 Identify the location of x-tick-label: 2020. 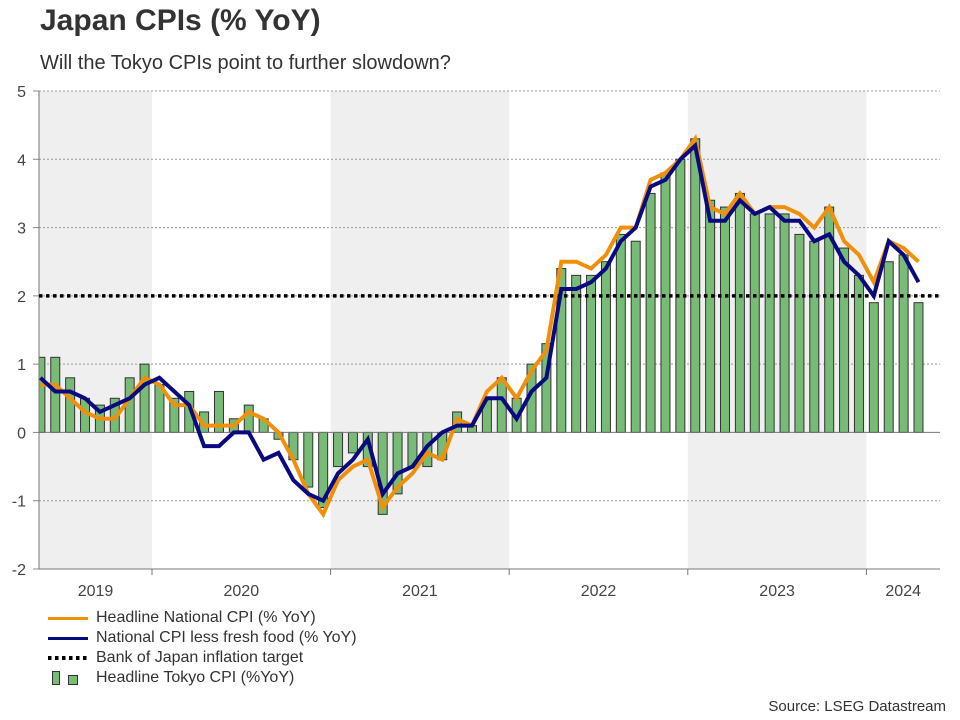
(242, 591).